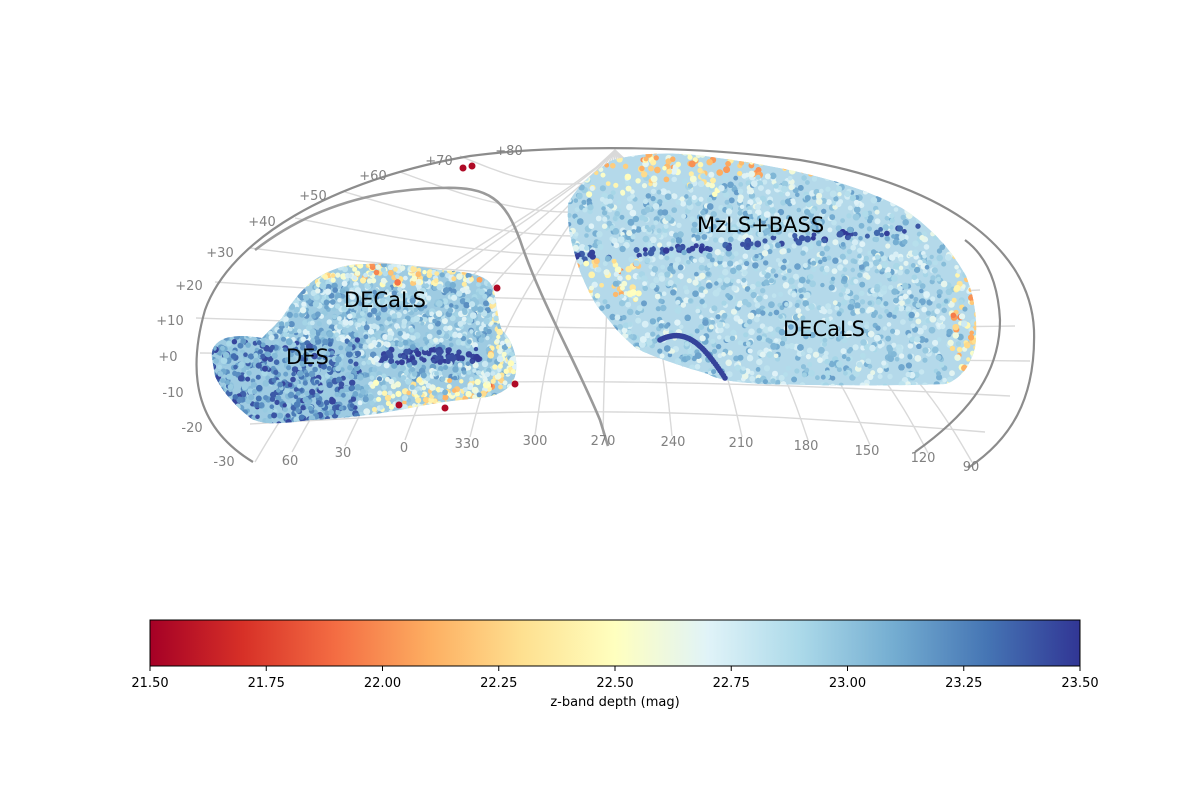  I want to click on south-footprint, so click(360, 343).